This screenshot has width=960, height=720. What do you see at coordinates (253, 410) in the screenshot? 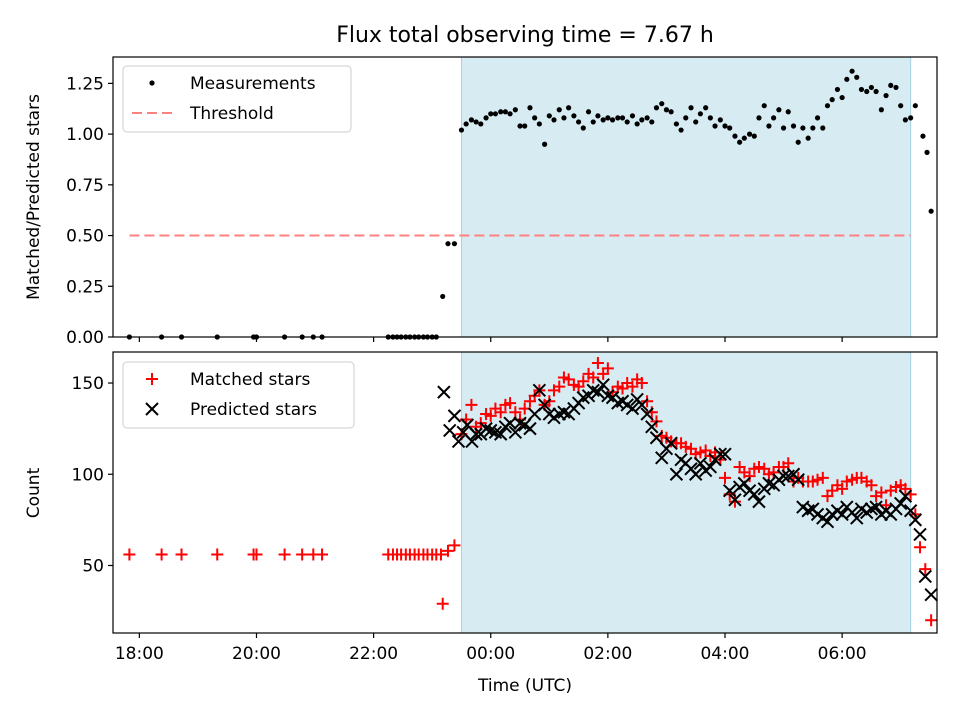
I see `legend-label-predicted: Predicted stars` at bounding box center [253, 410].